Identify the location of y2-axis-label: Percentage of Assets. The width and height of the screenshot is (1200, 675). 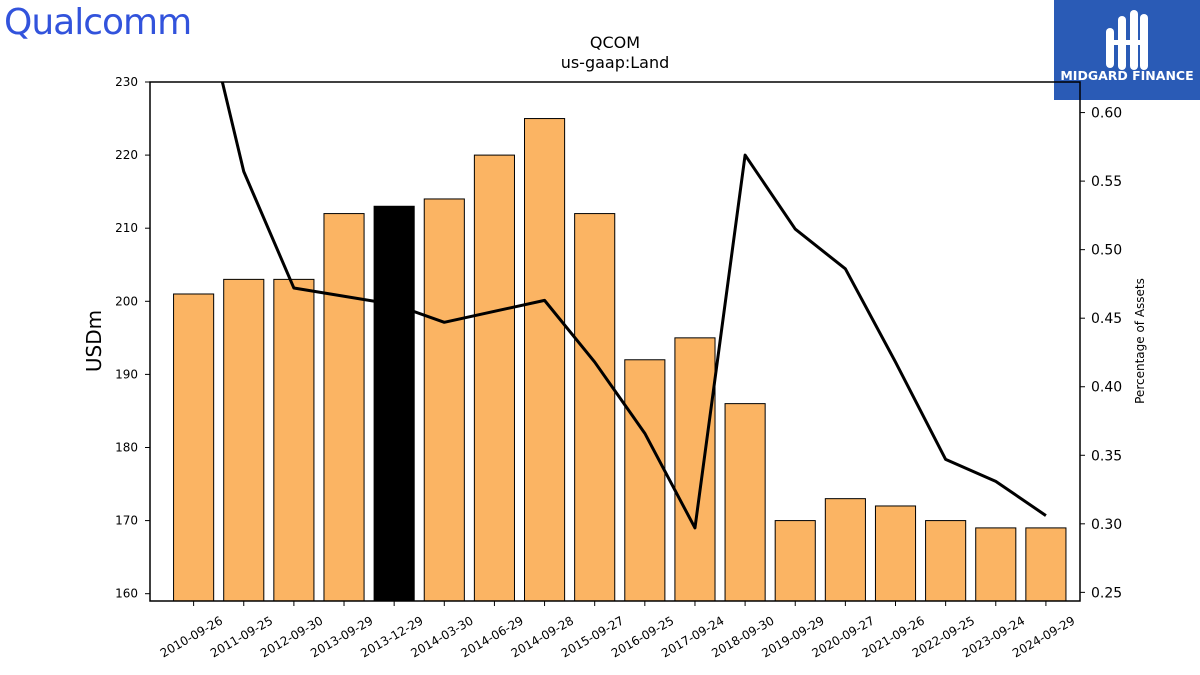
(1140, 341).